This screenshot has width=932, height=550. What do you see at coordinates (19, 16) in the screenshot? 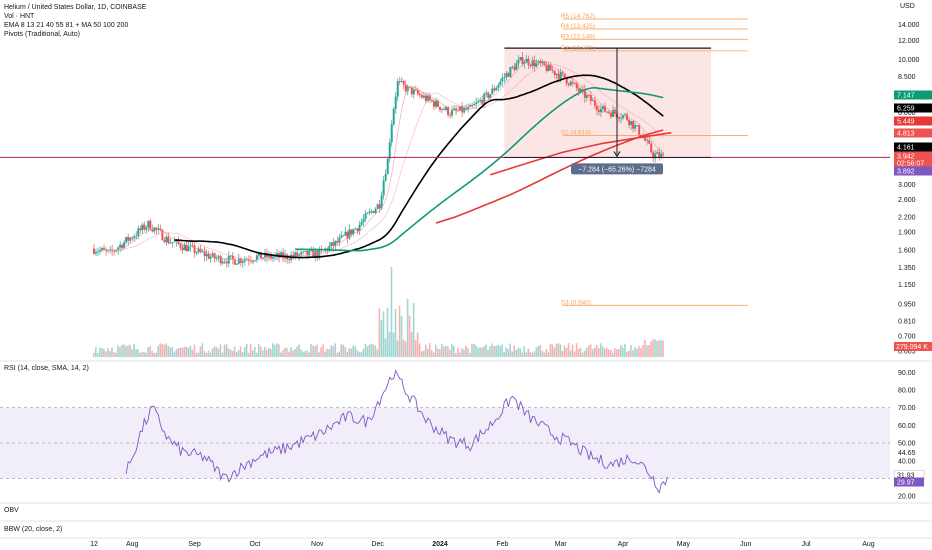
I see `volume-legend: Vol · HNT` at bounding box center [19, 16].